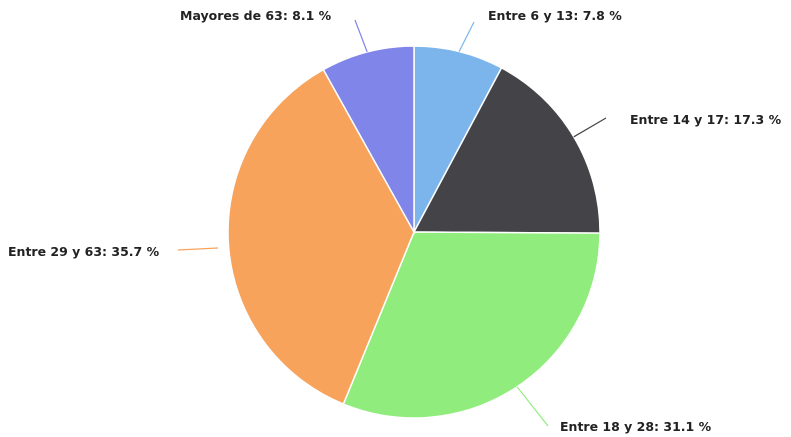 The image size is (791, 437). What do you see at coordinates (256, 15) in the screenshot?
I see `data-label-5: Mayores de 63: 8.1 %` at bounding box center [256, 15].